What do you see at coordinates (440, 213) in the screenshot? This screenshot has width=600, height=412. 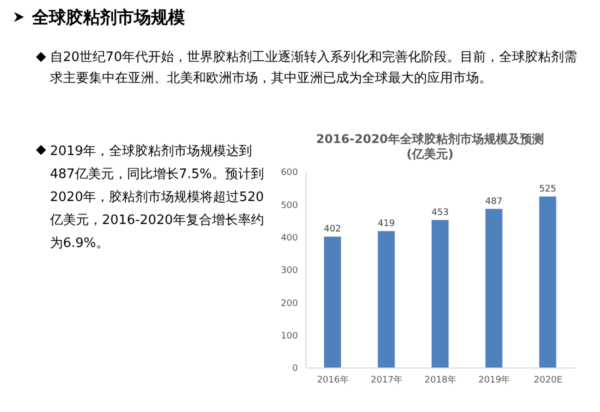 I see `data-label: 453` at bounding box center [440, 213].